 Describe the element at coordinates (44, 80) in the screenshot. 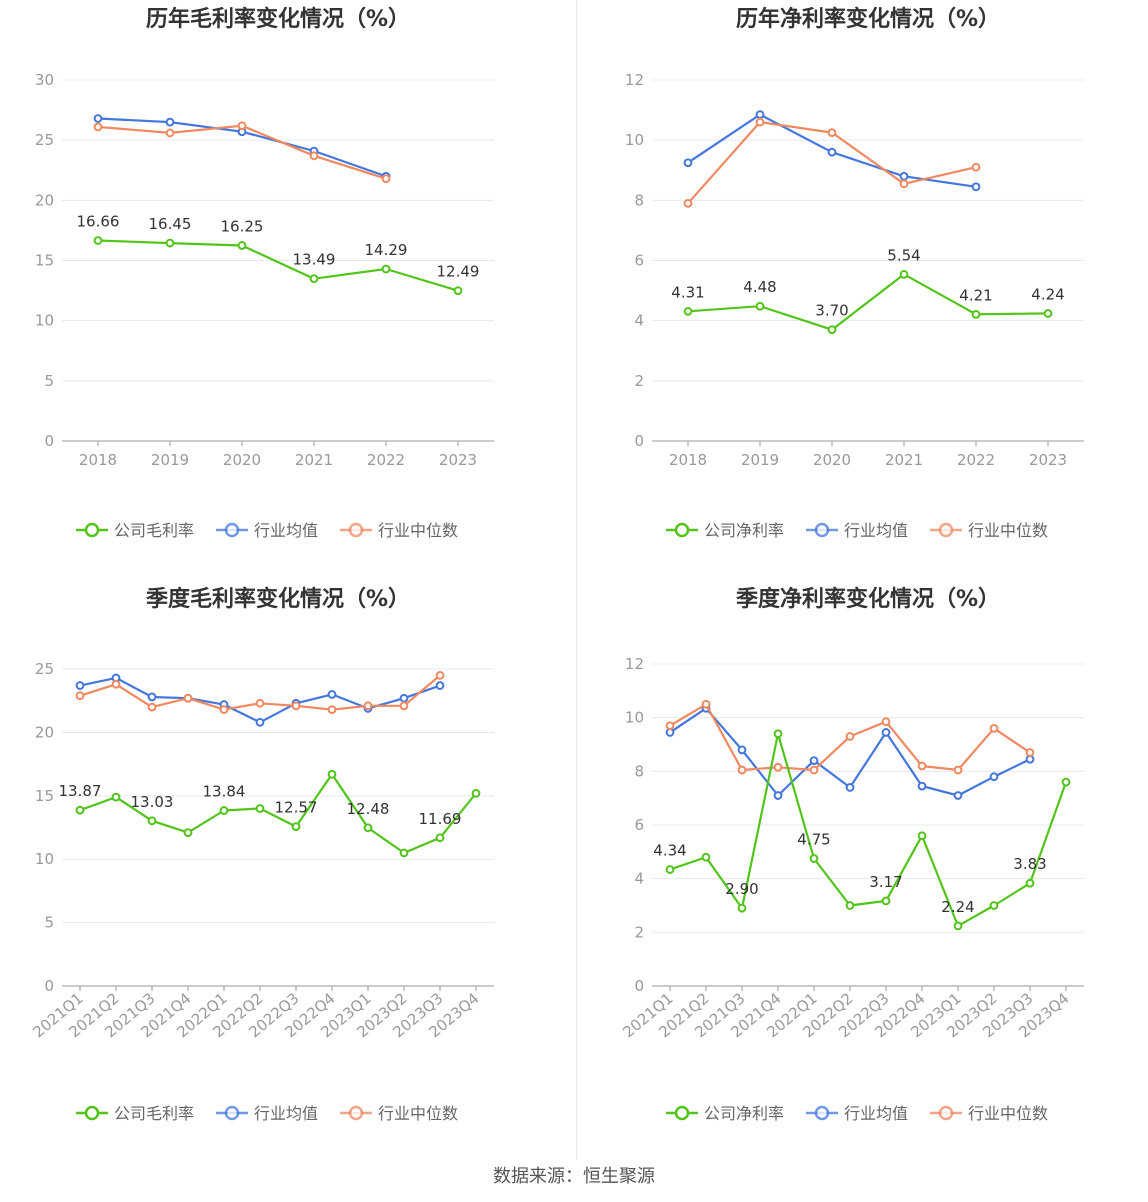

I see `y-tick-label: 30` at that location.